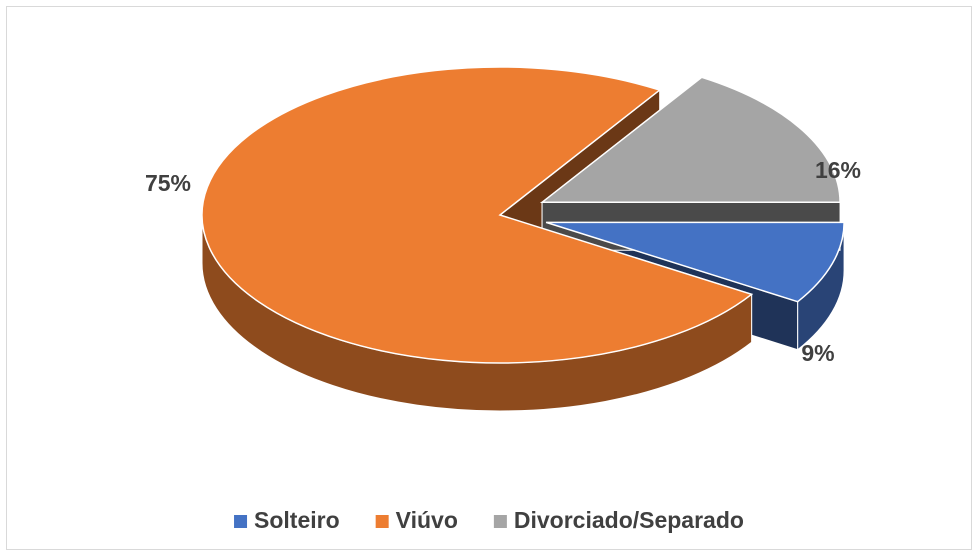 The image size is (979, 557). Describe the element at coordinates (489, 520) in the screenshot. I see `legend: Solteiro Viúvo Divorciado/Separado` at that location.